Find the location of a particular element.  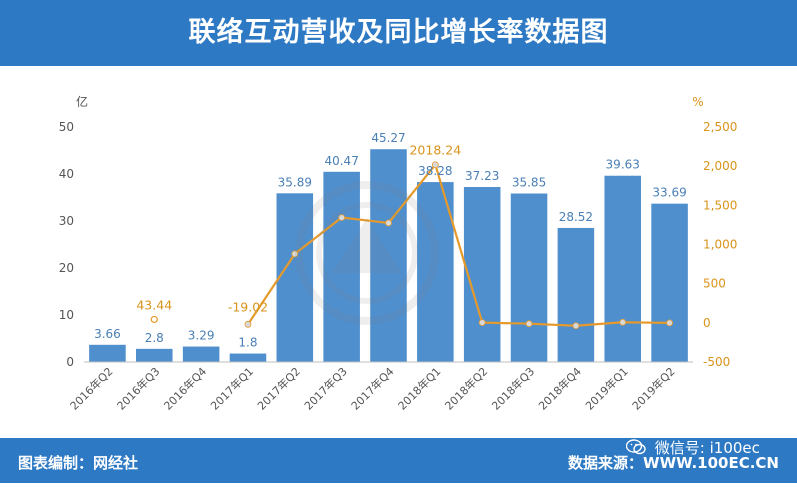

bar-value-label: 37.23 is located at coordinates (482, 176).